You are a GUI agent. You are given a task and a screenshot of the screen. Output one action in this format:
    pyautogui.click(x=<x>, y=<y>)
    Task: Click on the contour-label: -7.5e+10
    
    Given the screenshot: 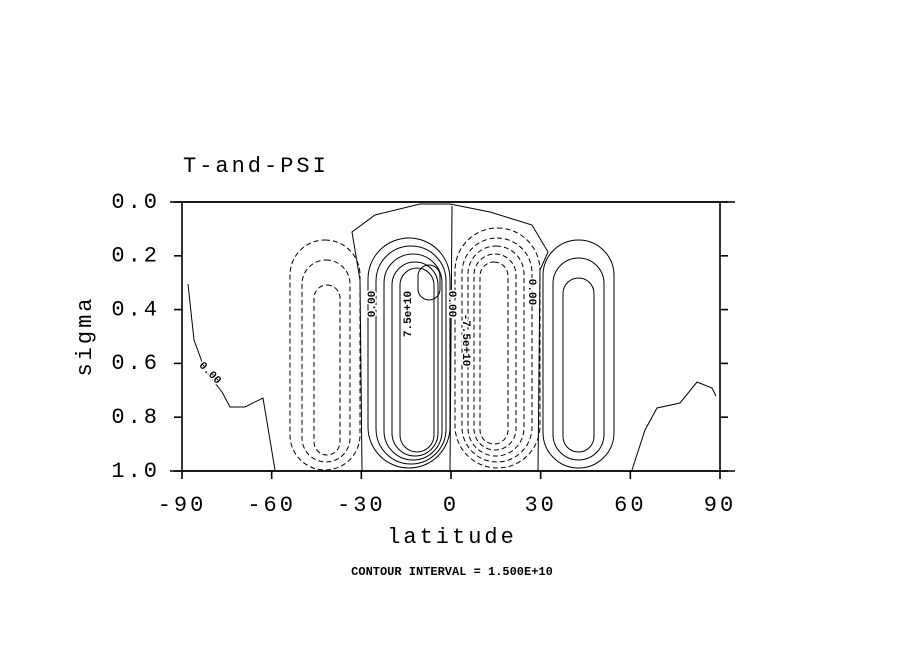 What is the action you would take?
    pyautogui.click(x=465, y=340)
    